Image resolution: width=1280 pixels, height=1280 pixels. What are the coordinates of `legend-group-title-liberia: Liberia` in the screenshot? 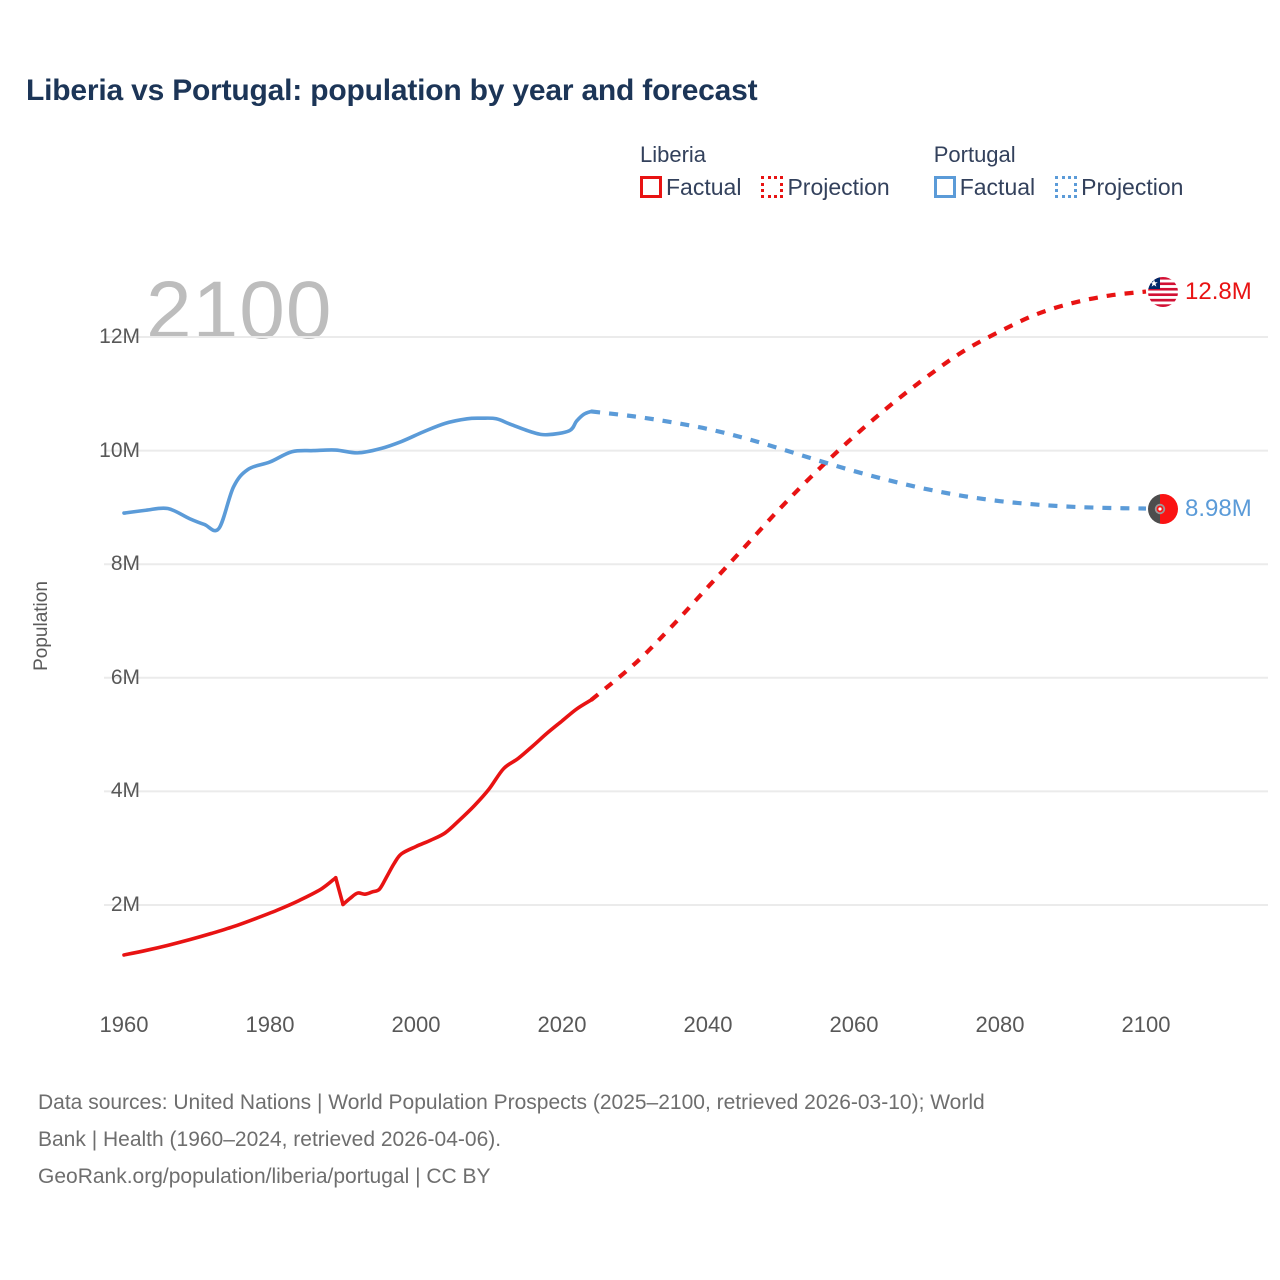 It's located at (673, 154).